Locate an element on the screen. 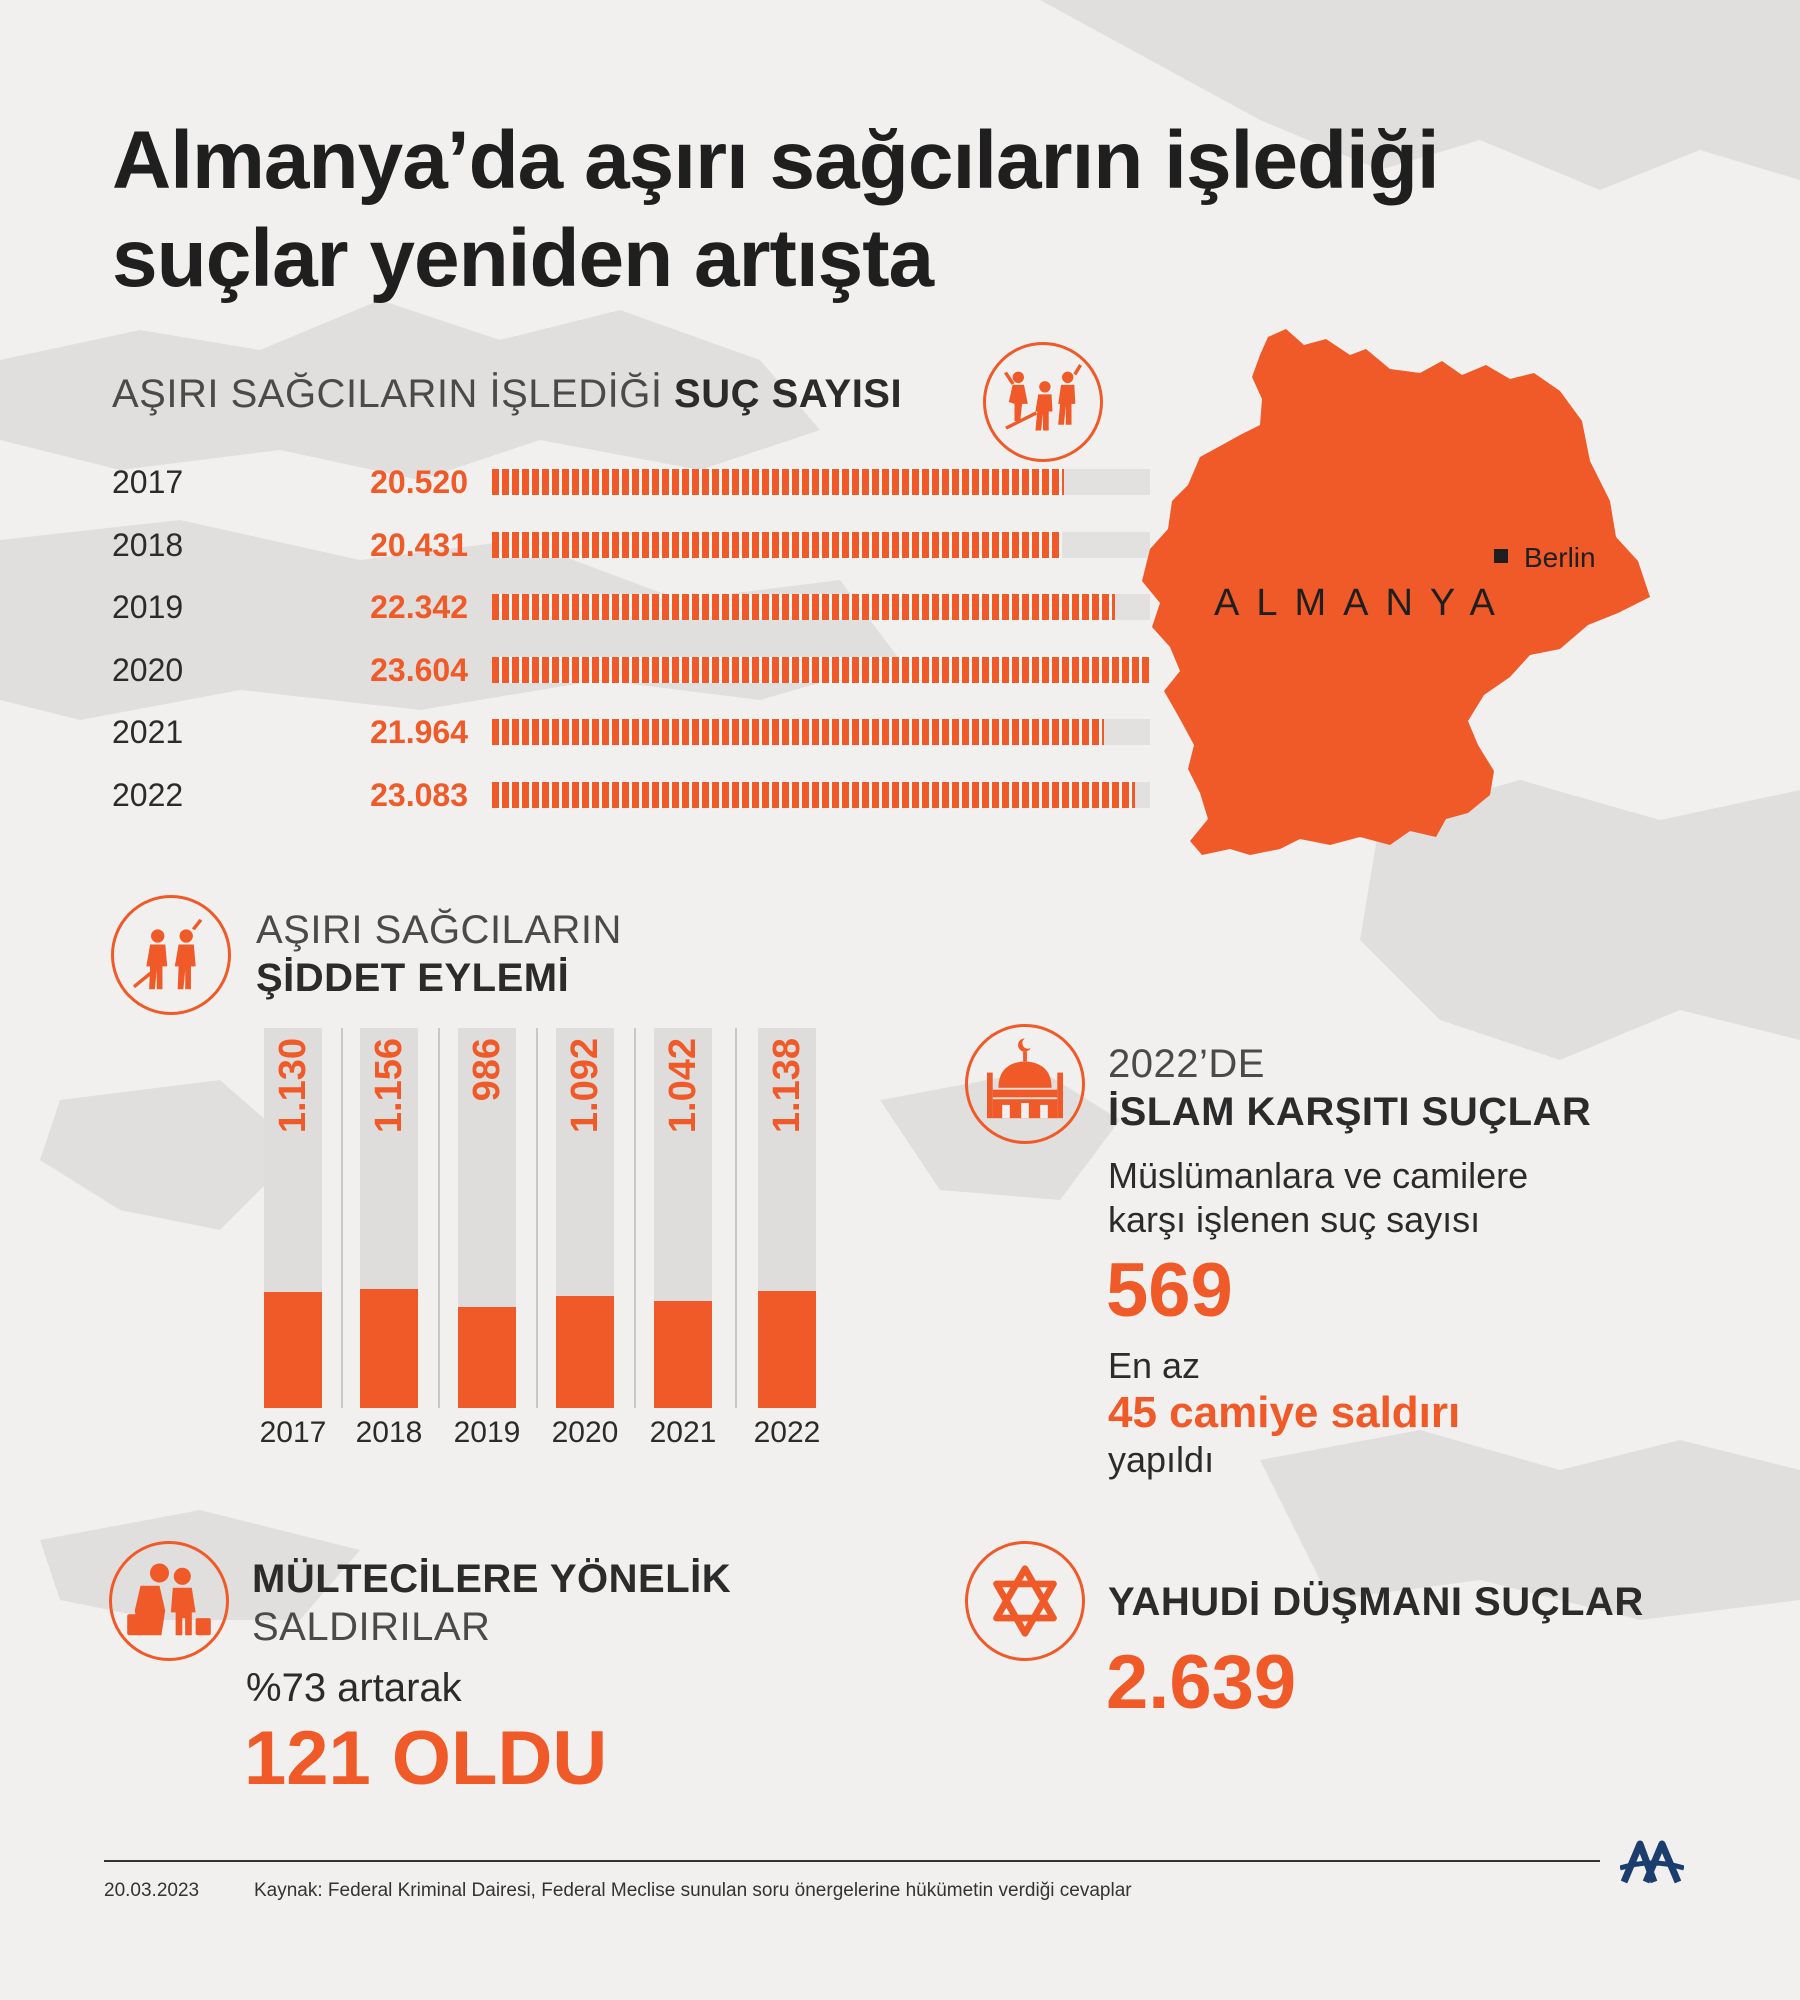 This screenshot has height=2000, width=1800. islam-heading: 2022’DE İSLAM KARŞITI SUÇLAR is located at coordinates (1349, 1088).